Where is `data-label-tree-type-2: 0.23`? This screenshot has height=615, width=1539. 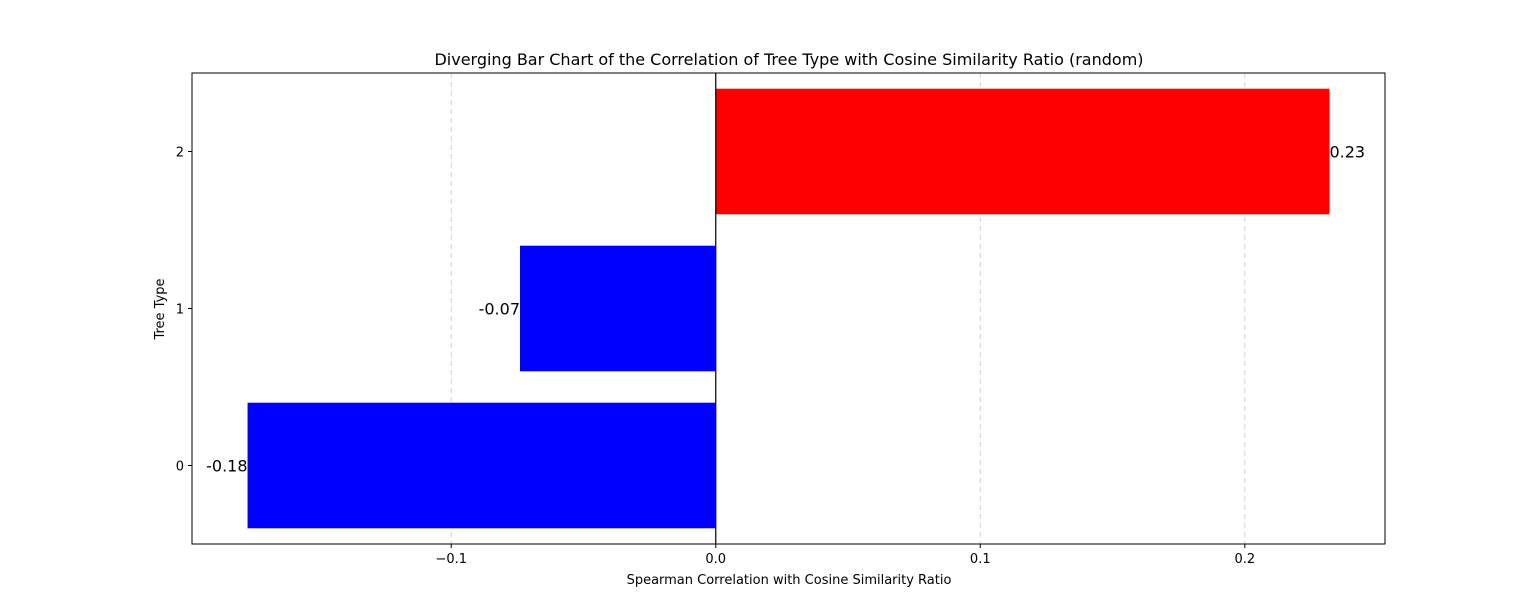 data-label-tree-type-2: 0.23 is located at coordinates (1347, 152).